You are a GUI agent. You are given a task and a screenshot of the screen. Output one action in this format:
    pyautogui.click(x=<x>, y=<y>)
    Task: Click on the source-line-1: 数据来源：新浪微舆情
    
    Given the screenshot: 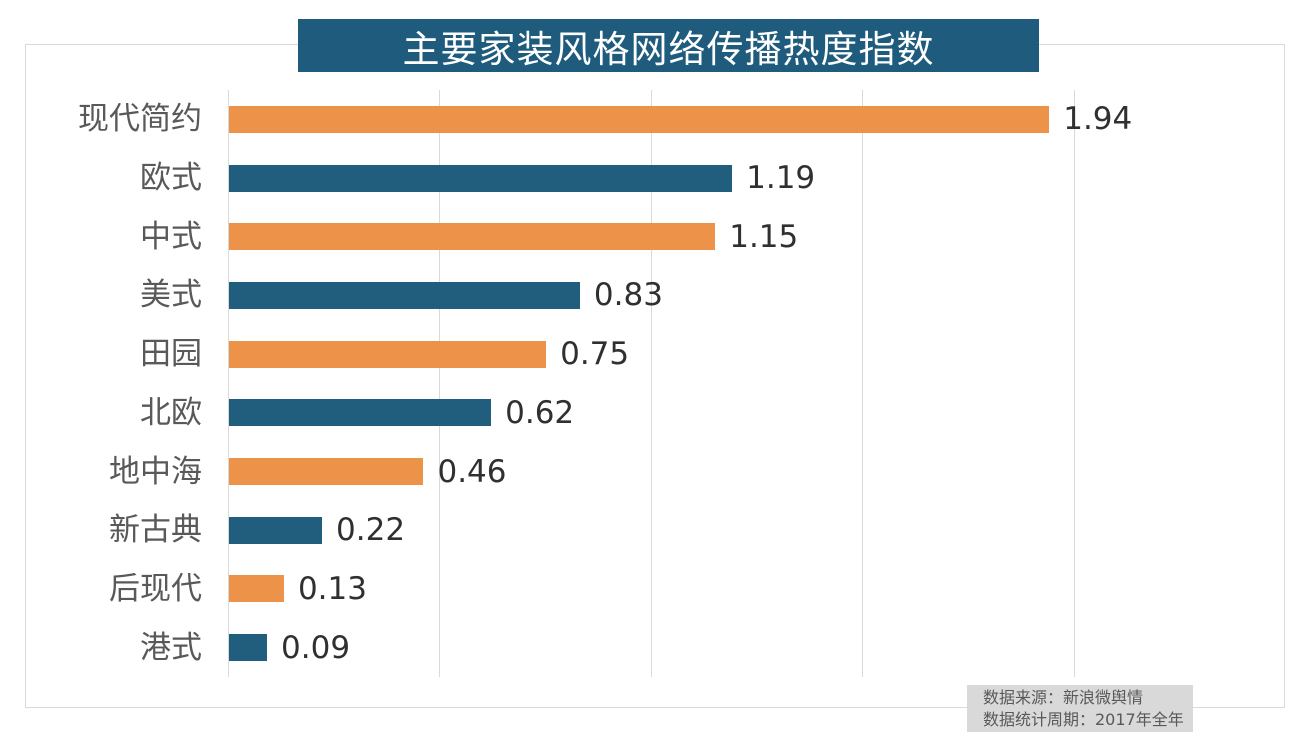 What is the action you would take?
    pyautogui.click(x=1063, y=697)
    